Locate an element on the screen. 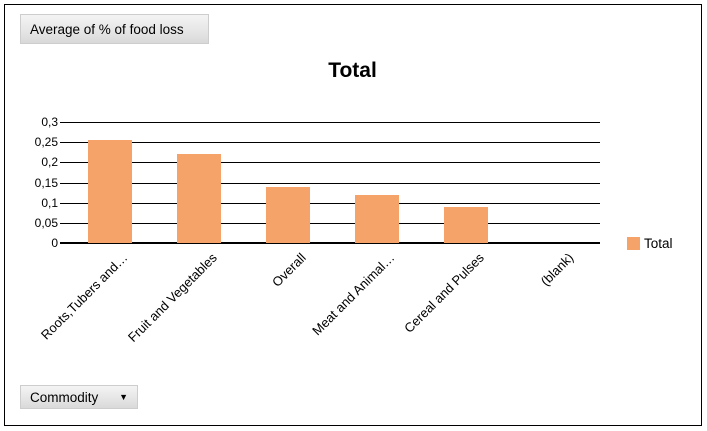 The height and width of the screenshot is (431, 707). value-field-button: Average of % of food loss is located at coordinates (114, 29).